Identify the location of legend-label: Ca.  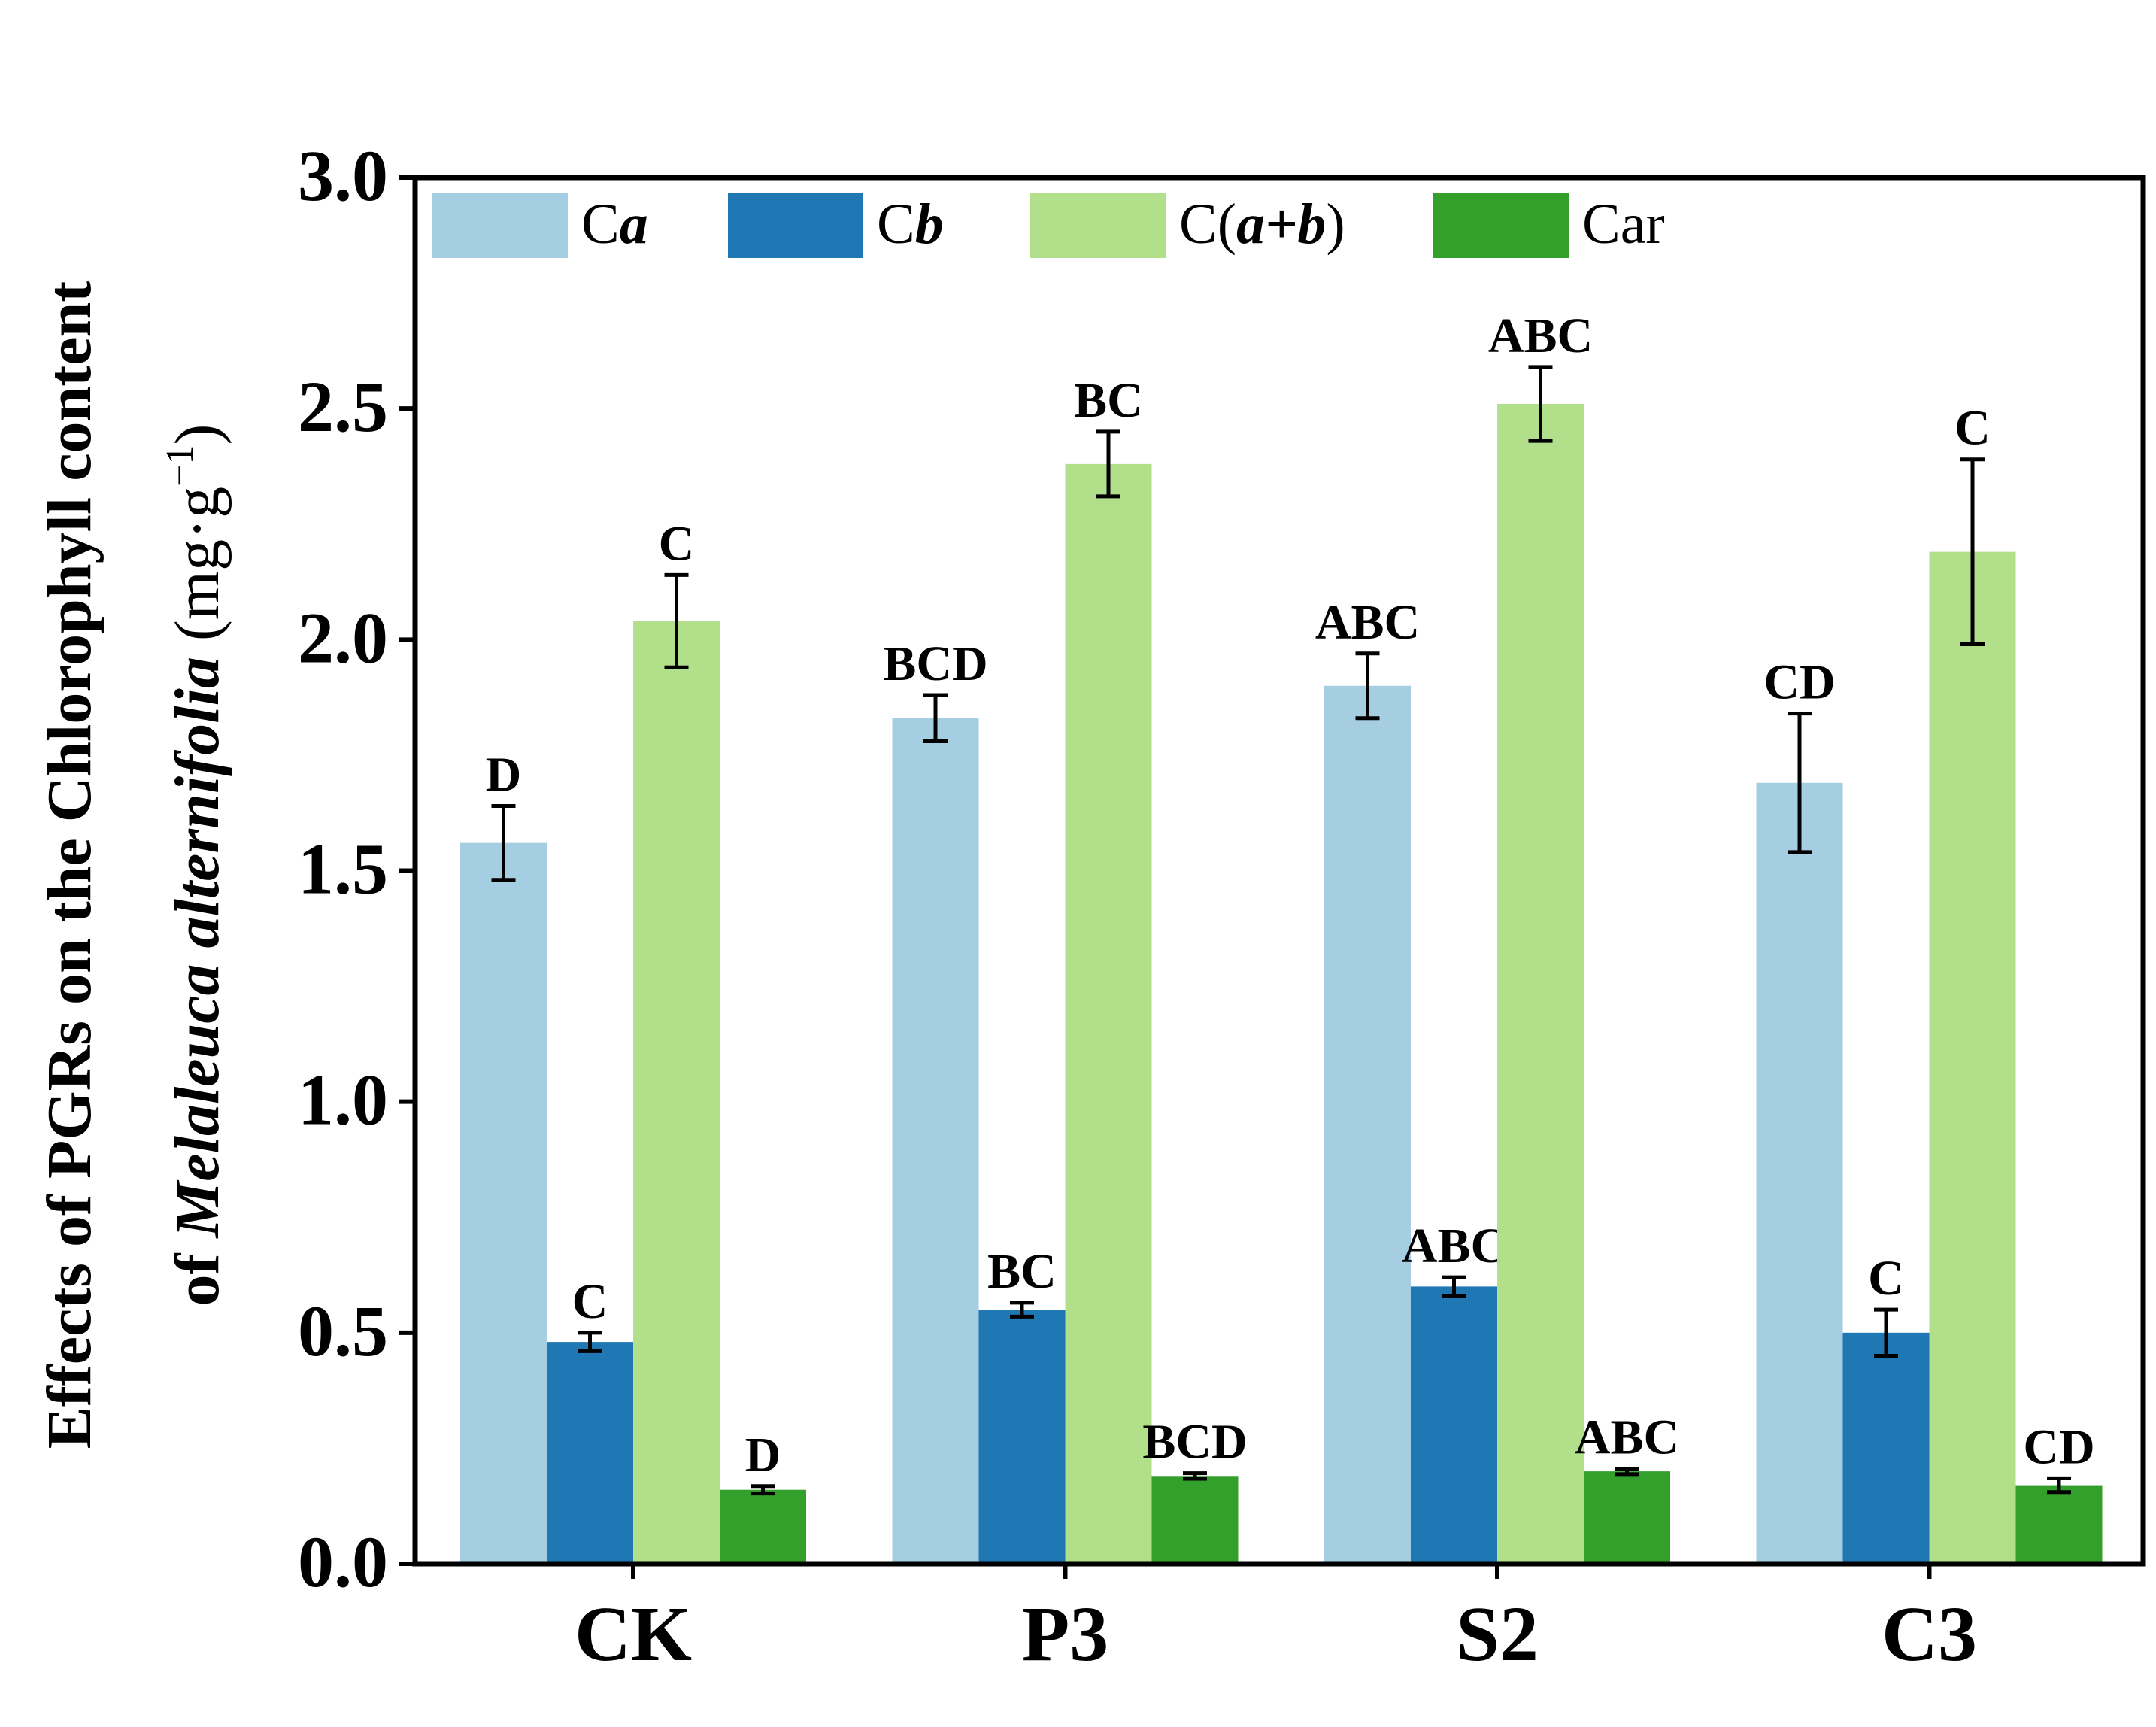
(614, 224).